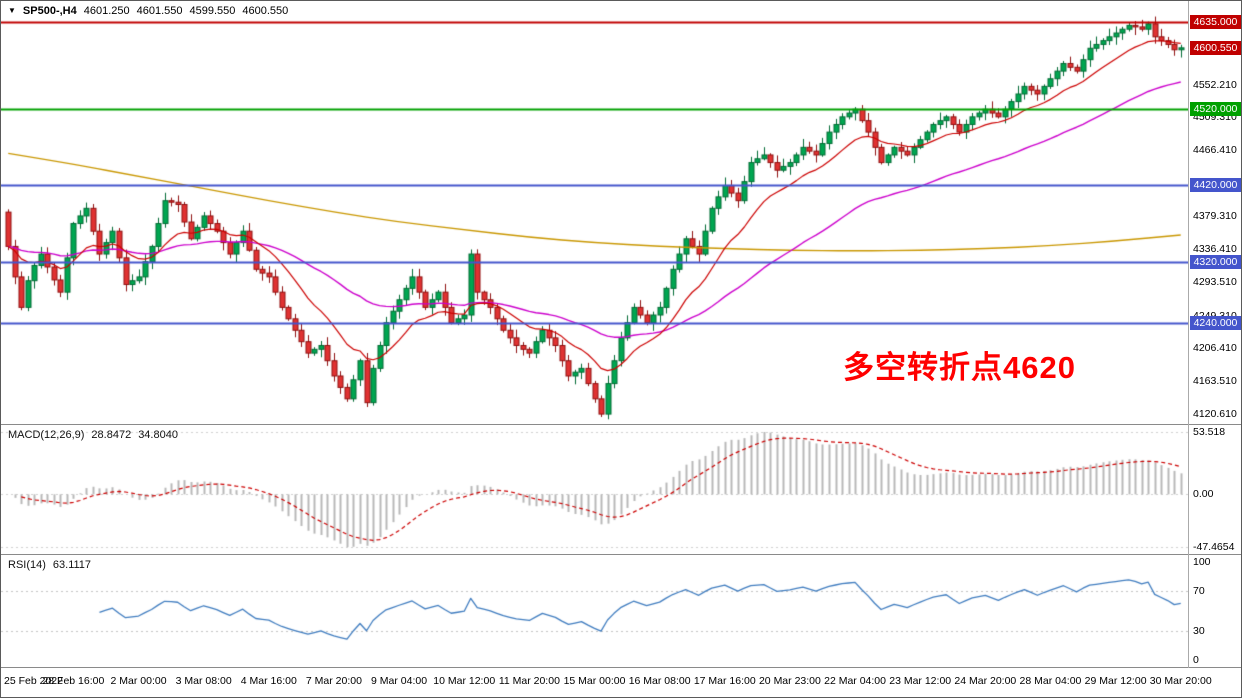 The height and width of the screenshot is (698, 1242). I want to click on rsi-value: 63.1117, so click(72, 565).